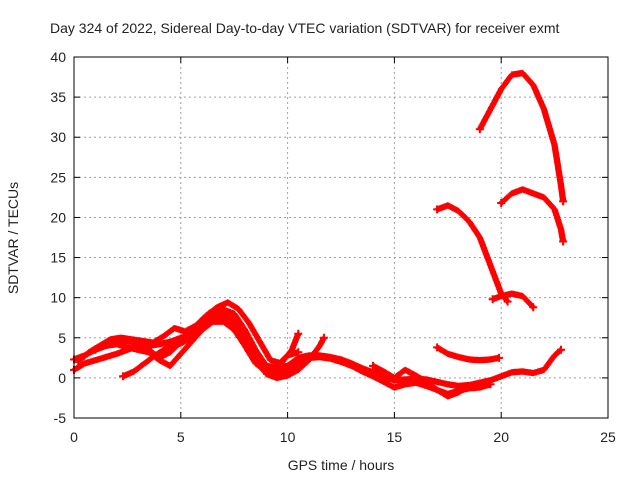 This screenshot has width=640, height=480. Describe the element at coordinates (197, 346) in the screenshot. I see `series-track-e` at that location.